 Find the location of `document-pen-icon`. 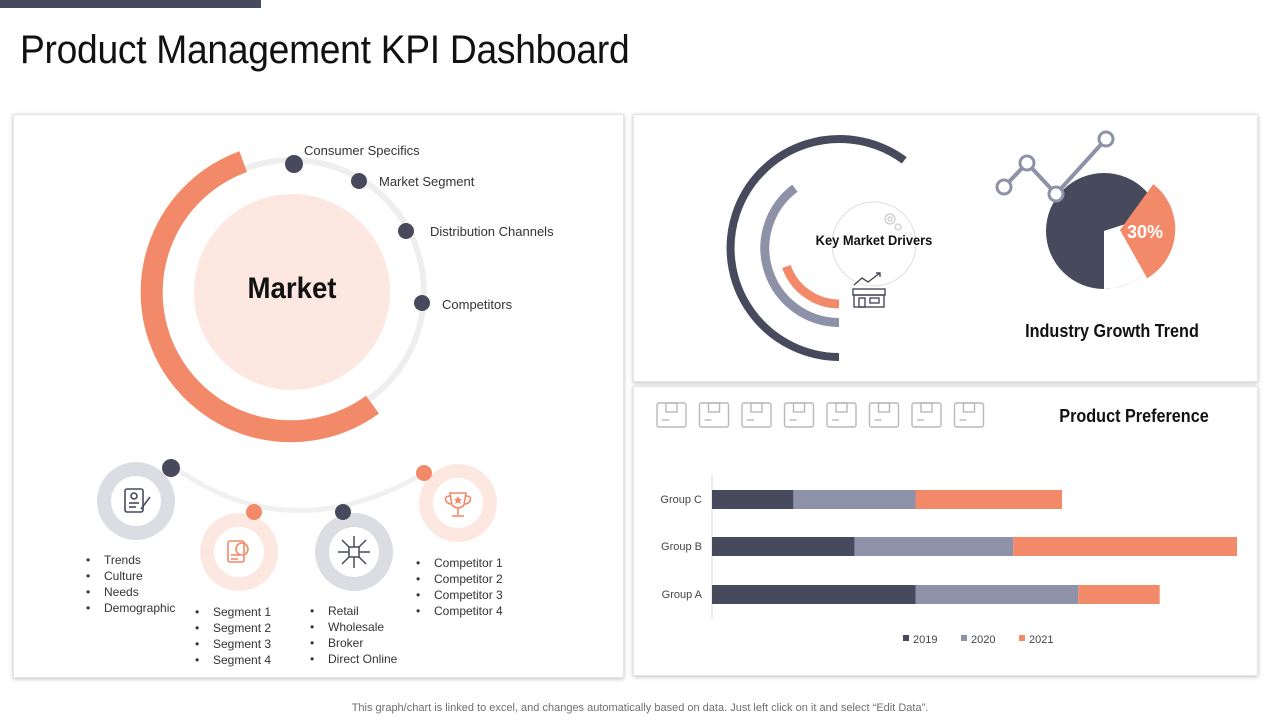

document-pen-icon is located at coordinates (137, 500).